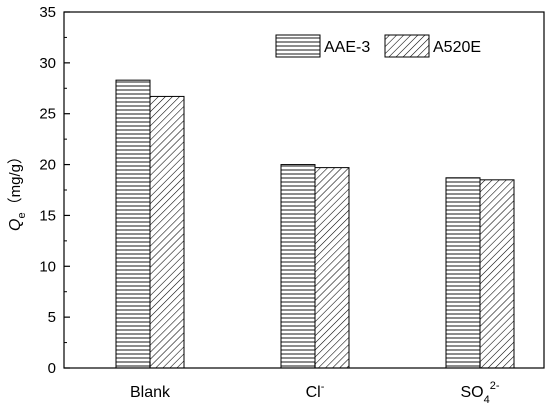 The image size is (550, 415). I want to click on legend-swatch-a520e, so click(407, 46).